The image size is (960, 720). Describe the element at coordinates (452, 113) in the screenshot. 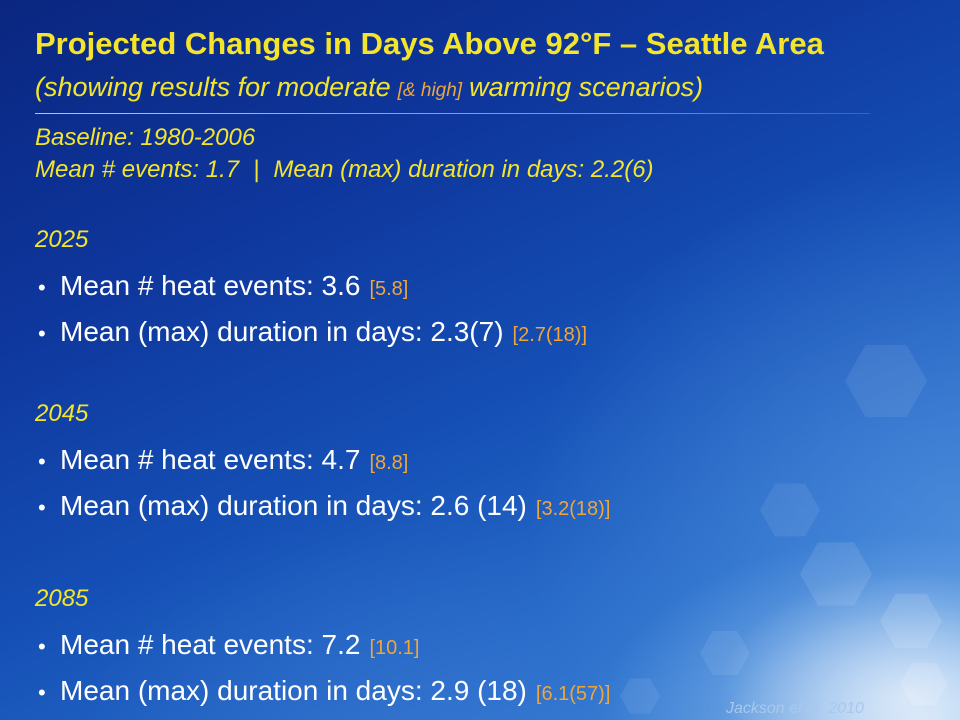

I see `title-divider` at that location.